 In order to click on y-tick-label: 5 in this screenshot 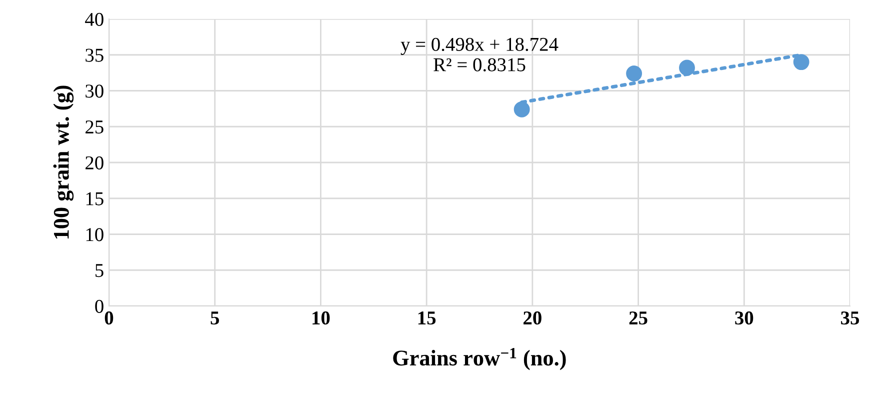, I will do `click(100, 271)`.